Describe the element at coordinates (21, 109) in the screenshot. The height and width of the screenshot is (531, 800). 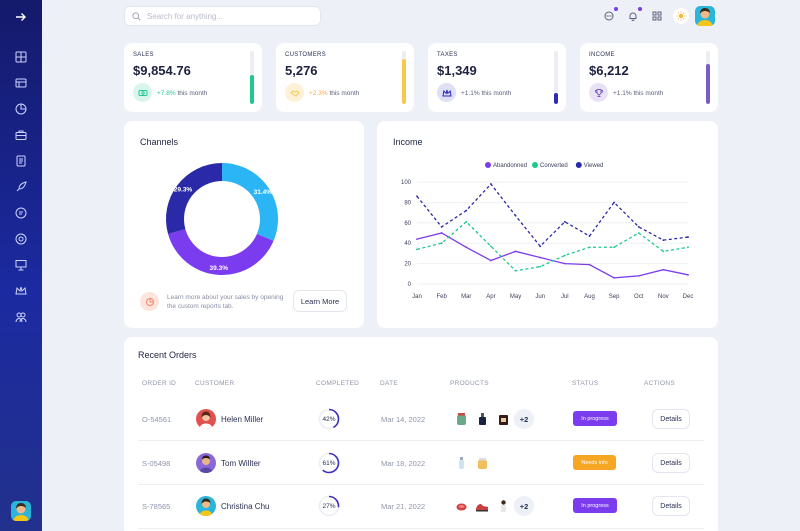
I see `sidebar-item-chart-icon` at that location.